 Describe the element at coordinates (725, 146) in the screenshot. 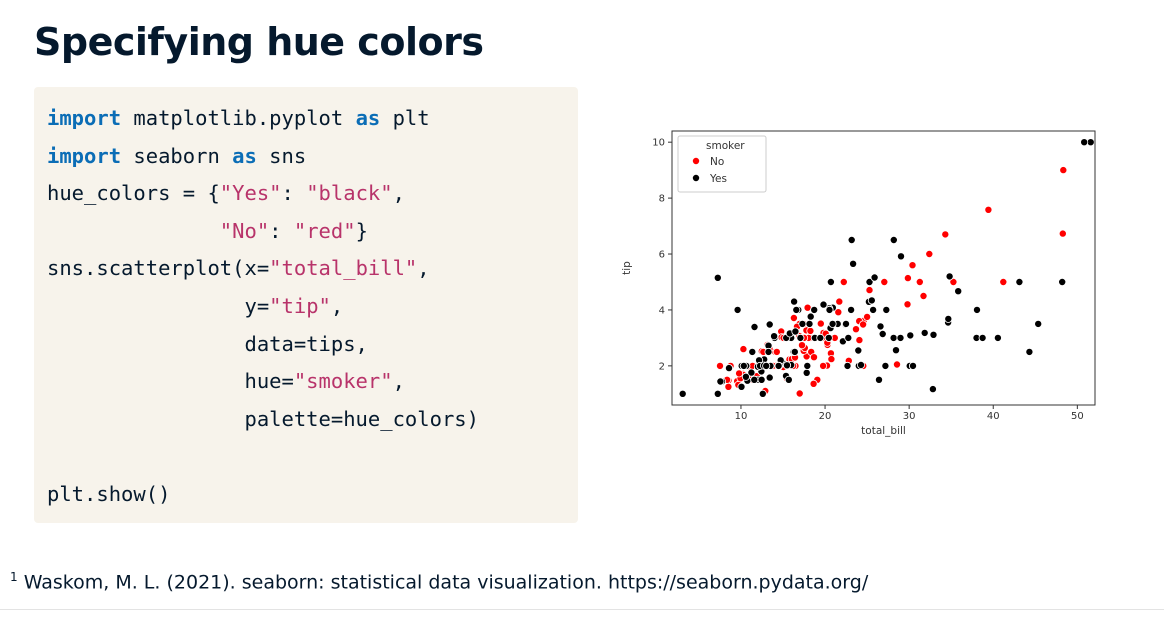

I see `legend-title: smoker` at that location.